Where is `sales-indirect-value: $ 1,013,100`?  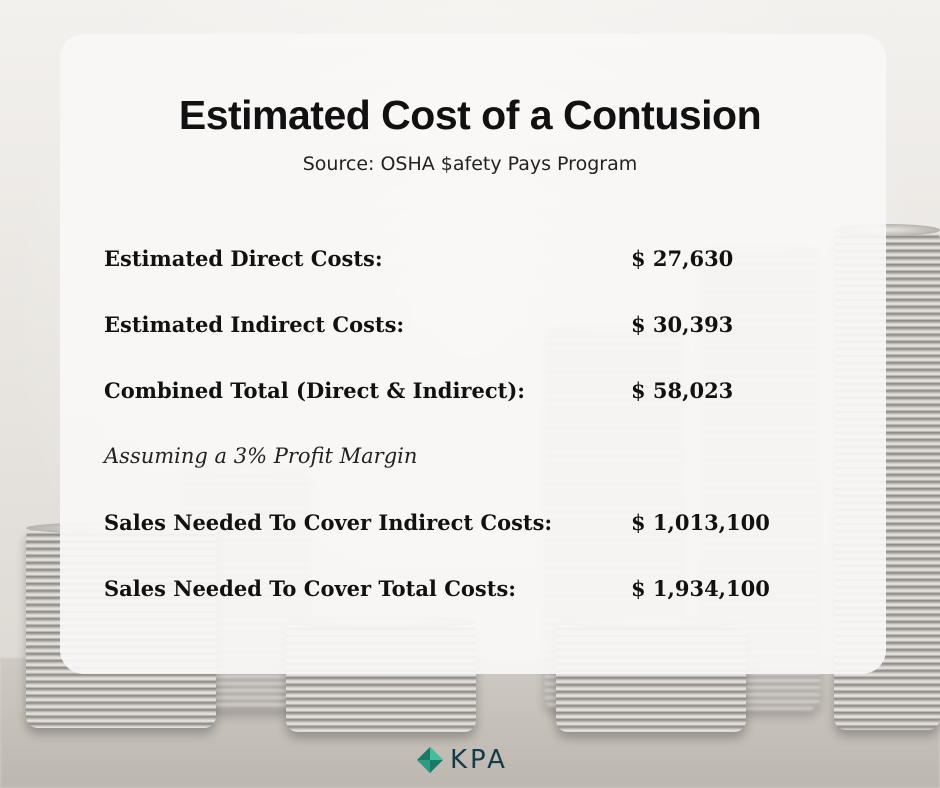
sales-indirect-value: $ 1,013,100 is located at coordinates (700, 522).